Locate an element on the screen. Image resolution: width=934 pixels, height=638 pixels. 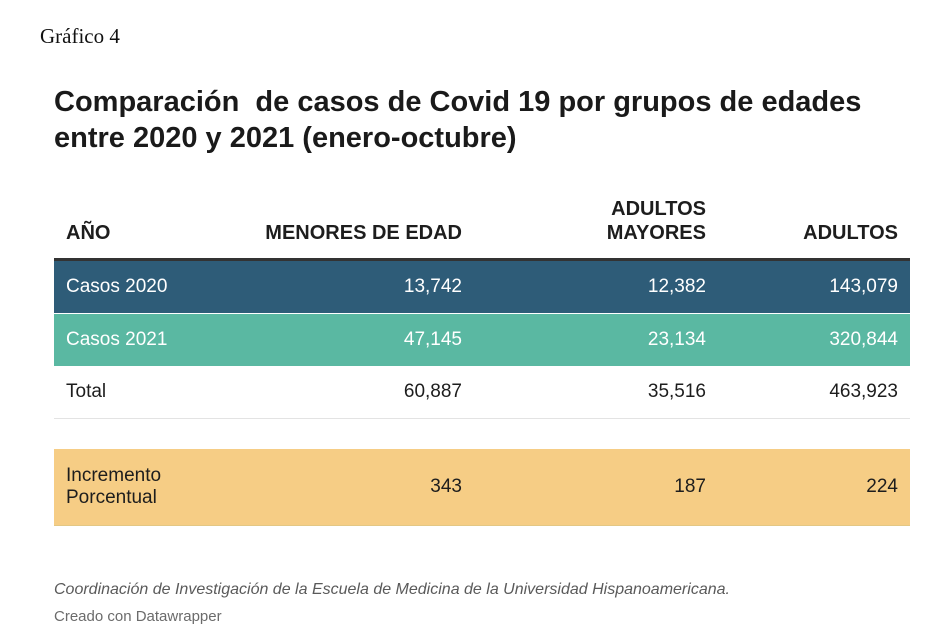
row-label: Casos 2021 is located at coordinates (117, 339).